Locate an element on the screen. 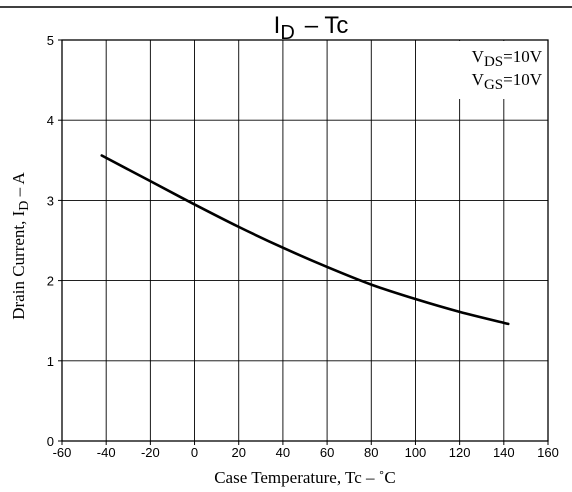 The height and width of the screenshot is (492, 572). condition-vgs: VGS=10V is located at coordinates (507, 81).